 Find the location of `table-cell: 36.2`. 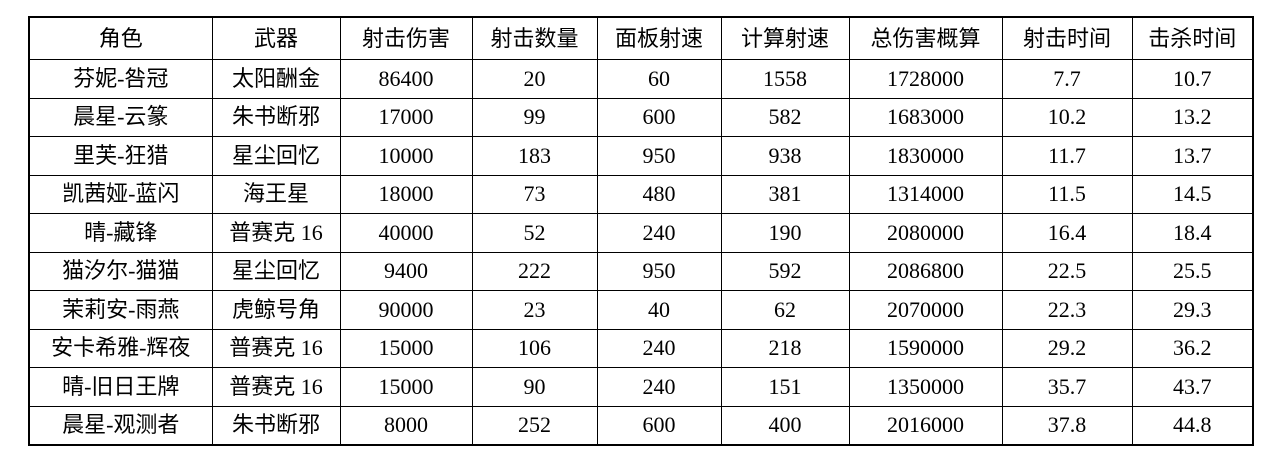

table-cell: 36.2 is located at coordinates (1192, 348).